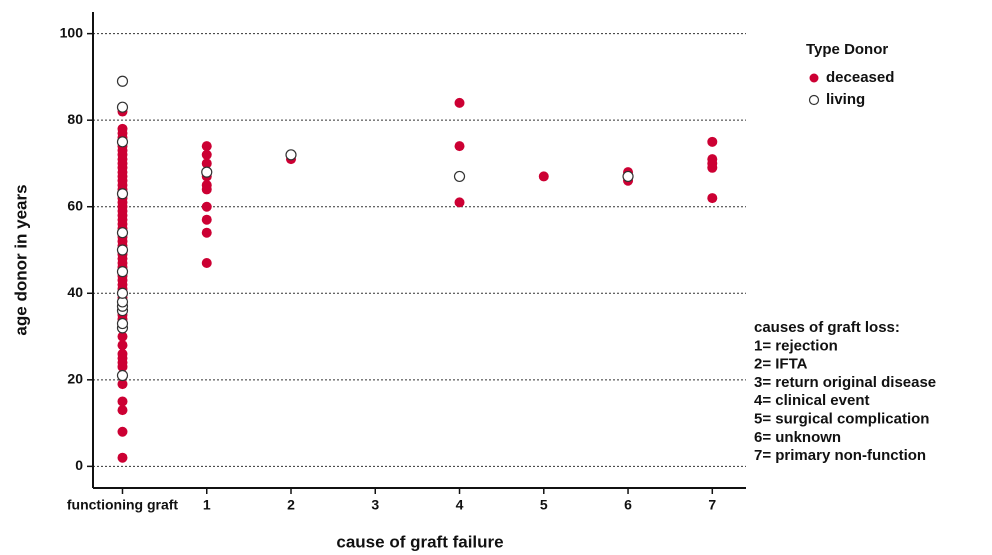 The width and height of the screenshot is (992, 555). What do you see at coordinates (291, 505) in the screenshot?
I see `x-tick-label: 2` at bounding box center [291, 505].